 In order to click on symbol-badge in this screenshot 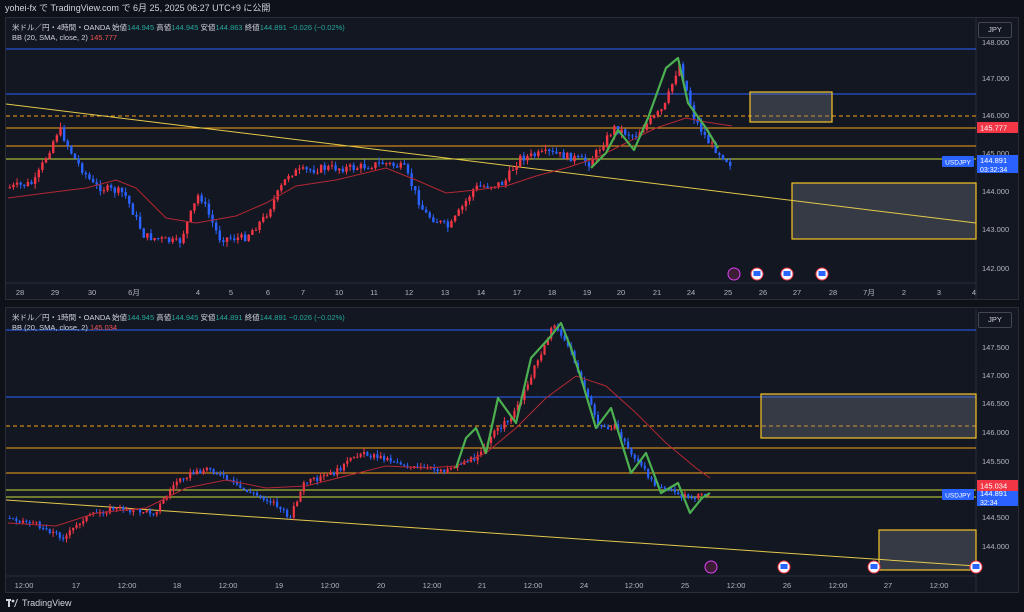, I will do `click(958, 161)`.